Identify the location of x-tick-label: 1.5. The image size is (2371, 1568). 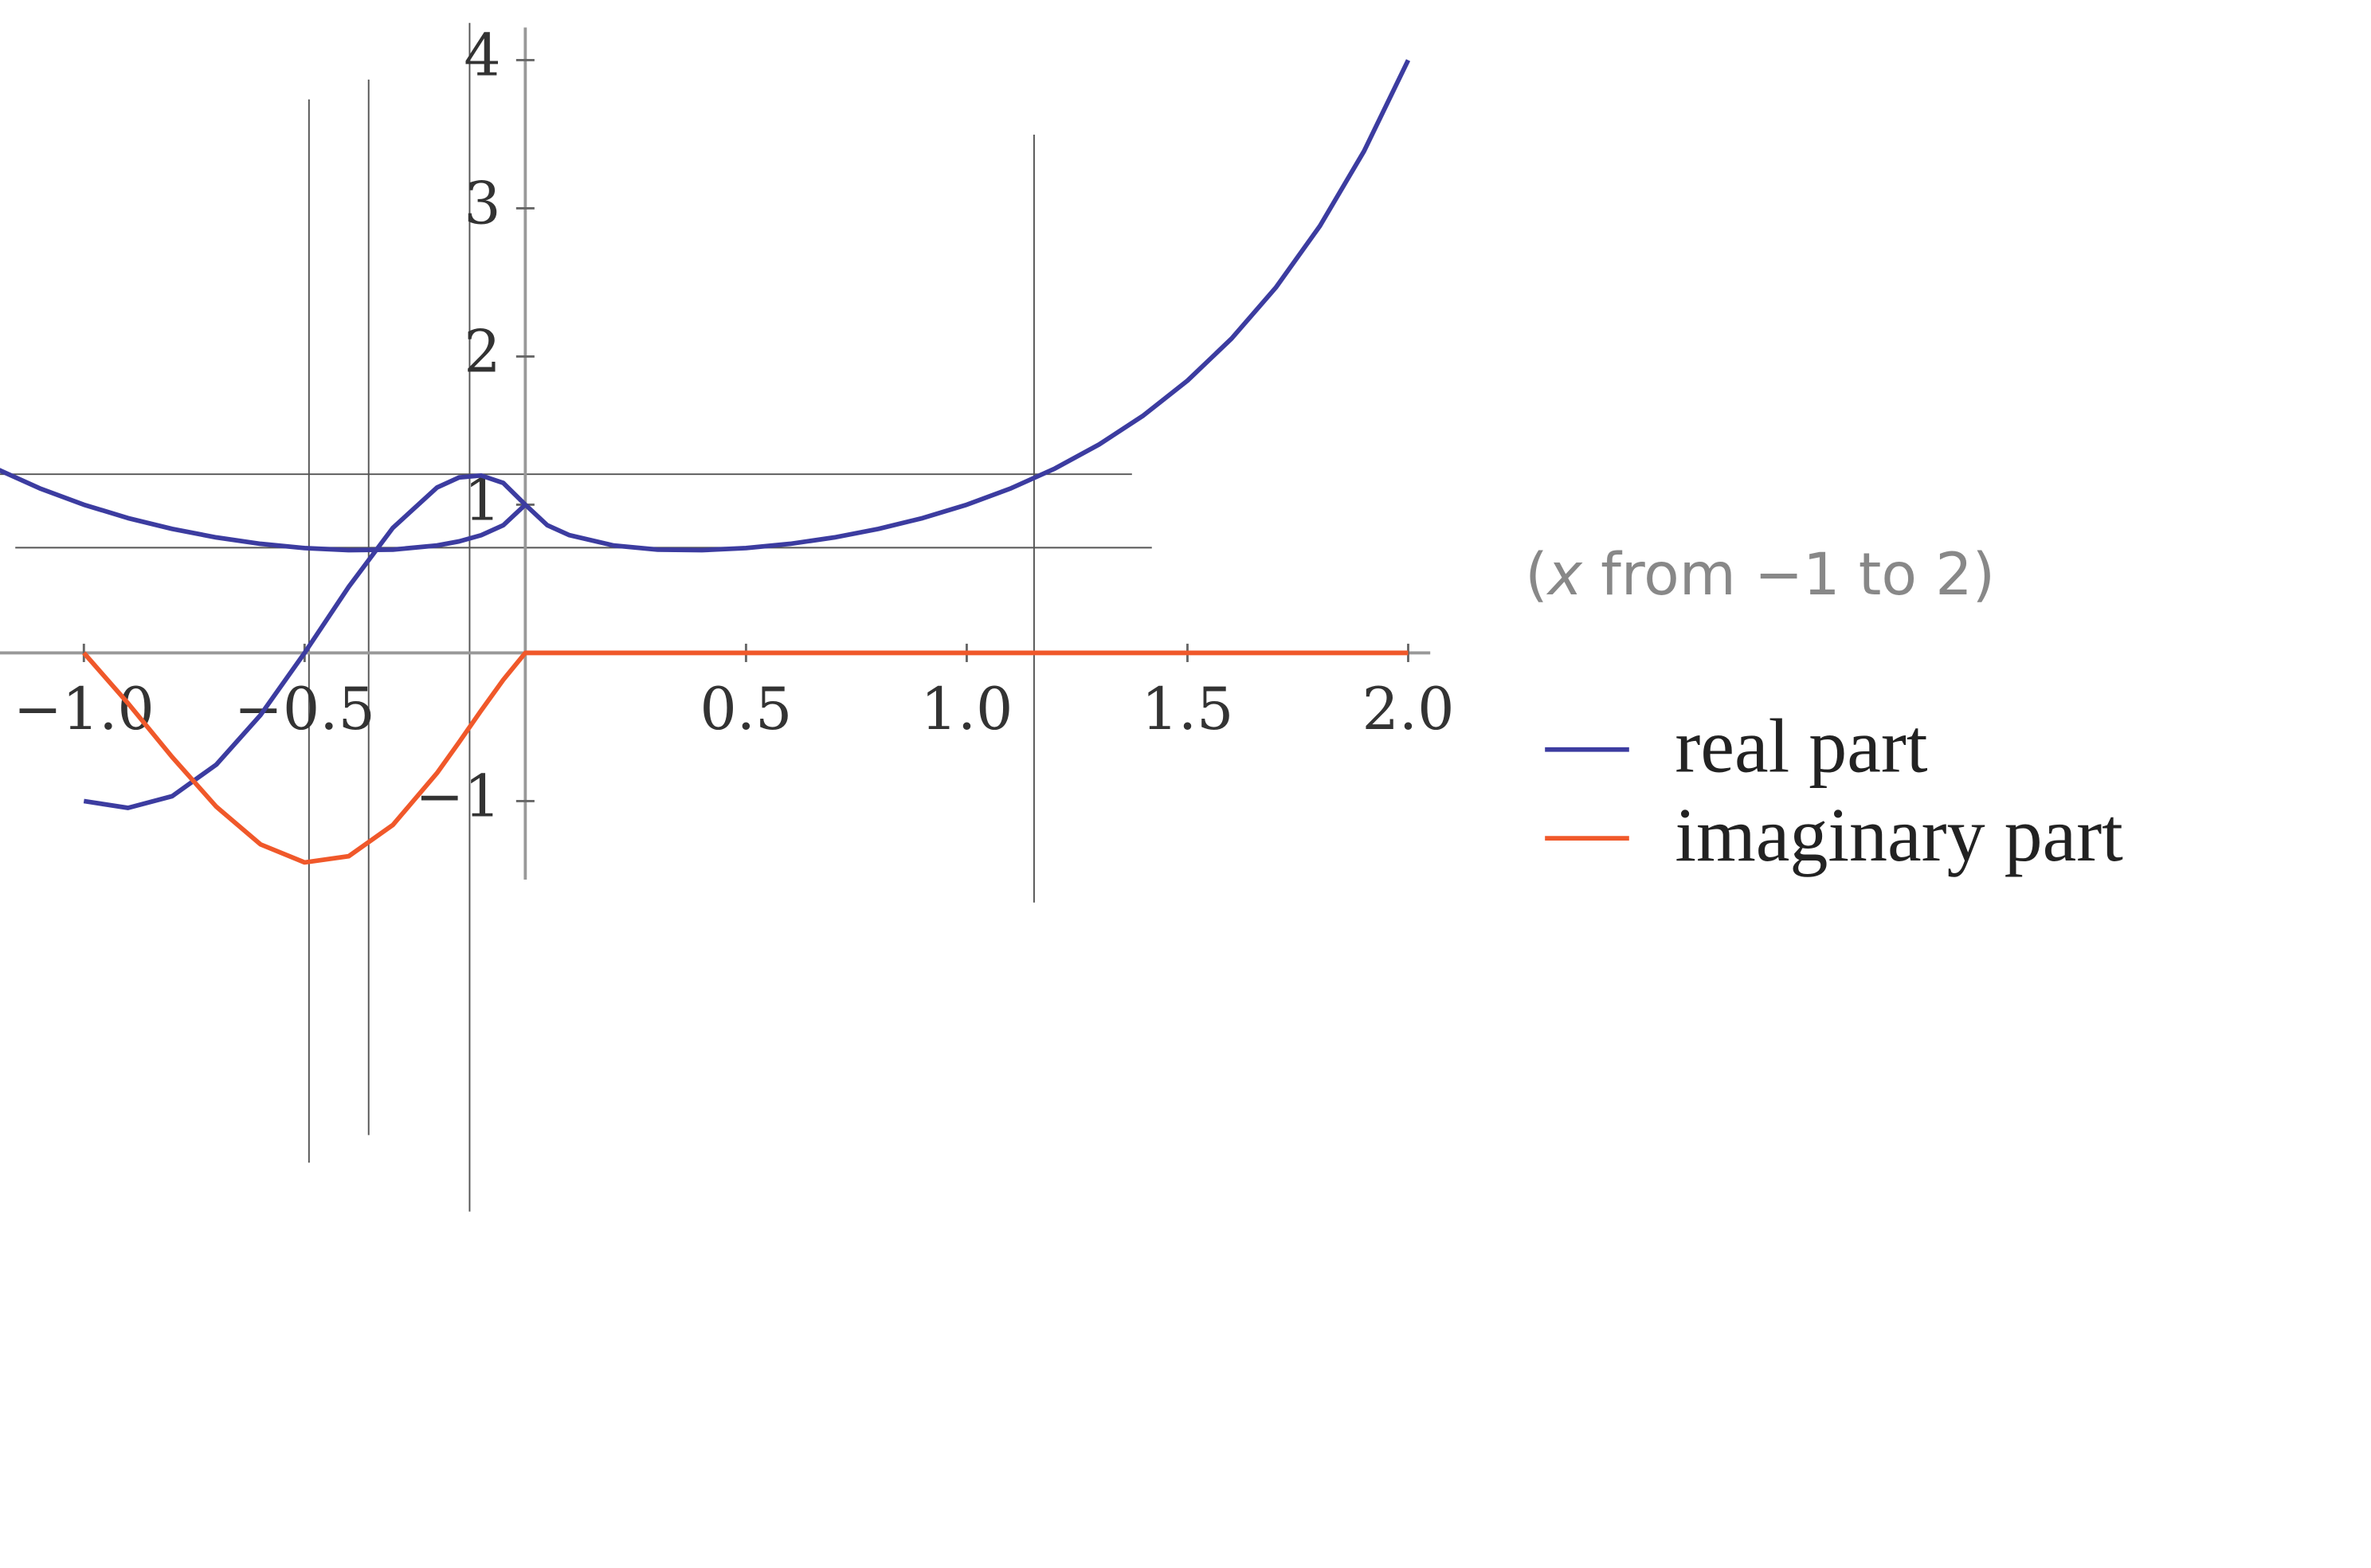
(1187, 709).